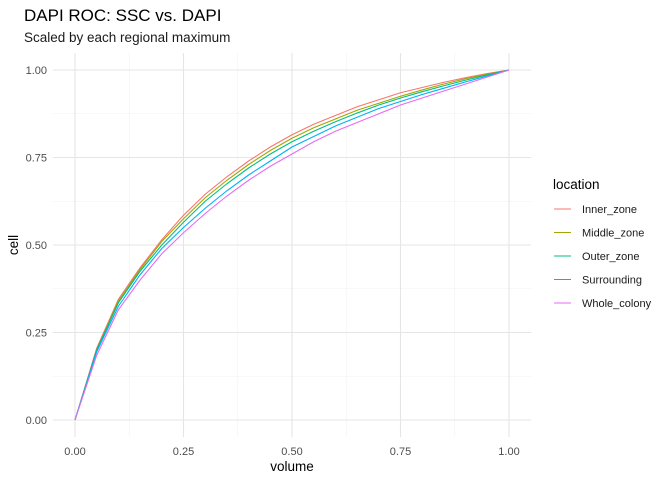 This screenshot has width=672, height=480. I want to click on x-axis-title: volume, so click(292, 466).